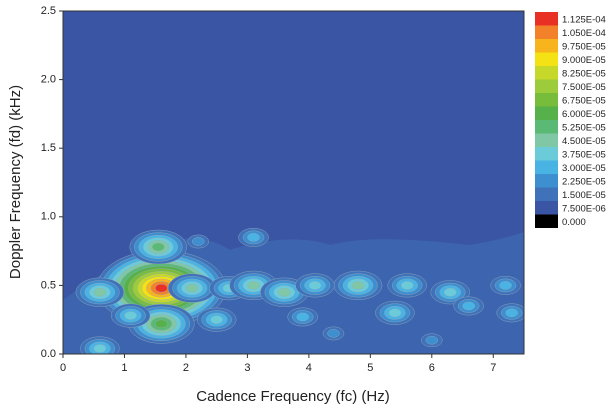 Image resolution: width=612 pixels, height=417 pixels. Describe the element at coordinates (48, 217) in the screenshot. I see `y-tick-label: 1.0` at that location.